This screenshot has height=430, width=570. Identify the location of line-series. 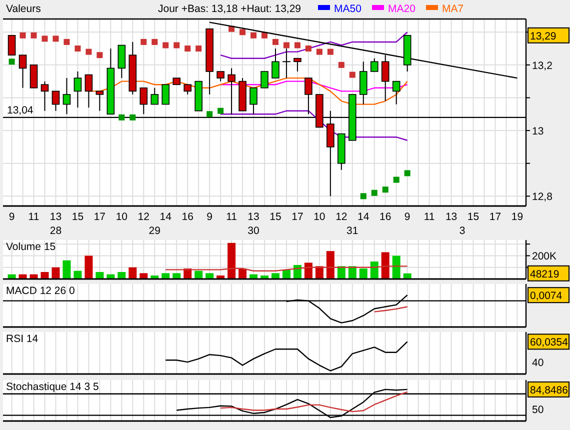
(314, 45).